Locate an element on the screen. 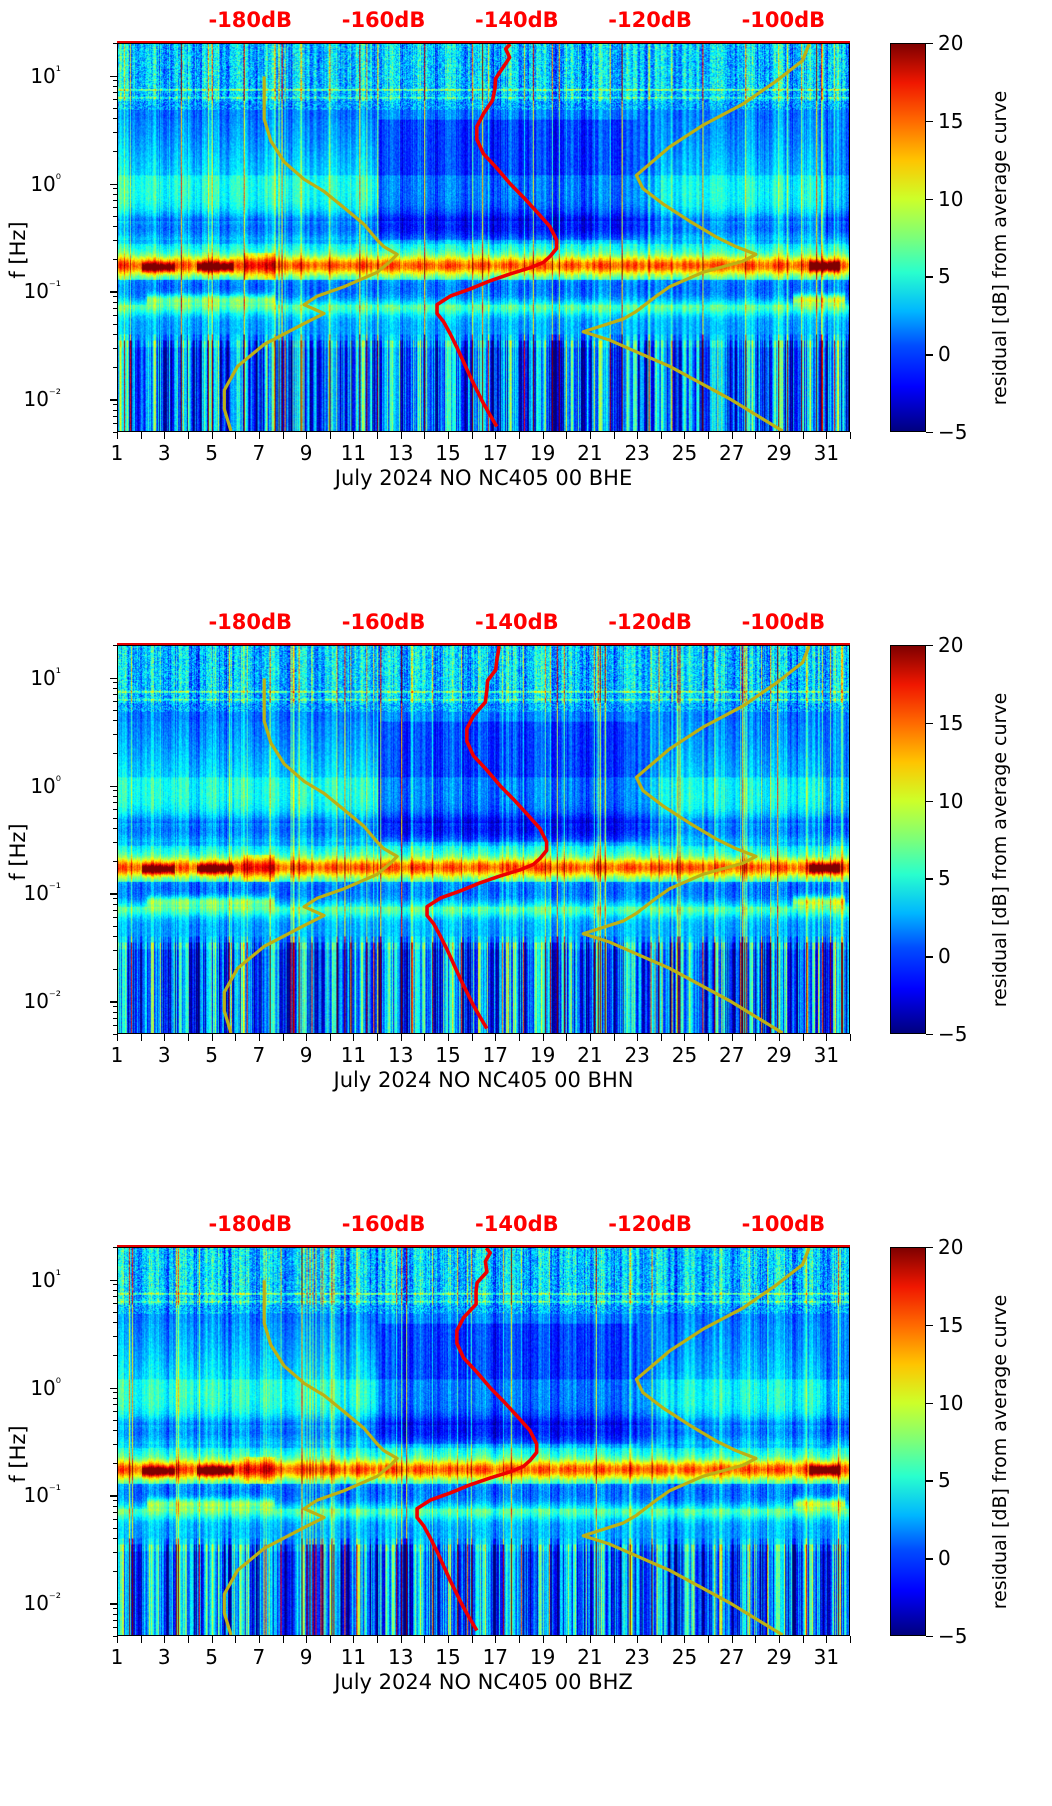 This screenshot has height=1806, width=1052. top-db-tick-label-0: -180dB is located at coordinates (250, 622).